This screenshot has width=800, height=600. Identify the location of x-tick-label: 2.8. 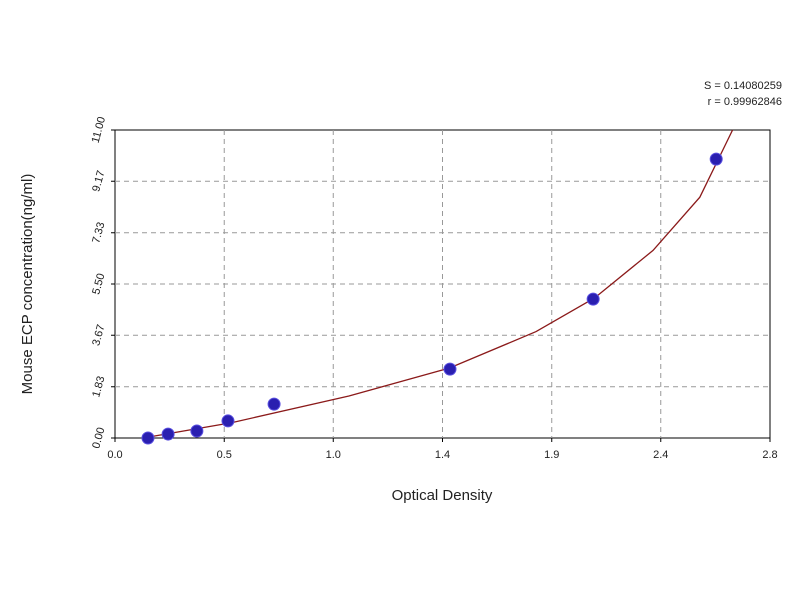
(769, 455).